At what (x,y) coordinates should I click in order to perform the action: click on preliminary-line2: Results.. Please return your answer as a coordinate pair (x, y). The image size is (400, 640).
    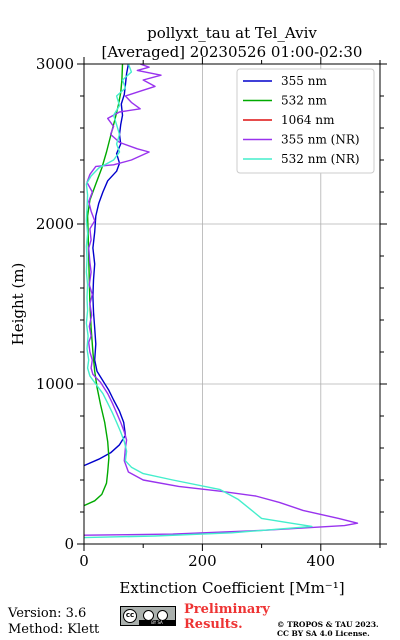
    Looking at the image, I should click on (213, 624).